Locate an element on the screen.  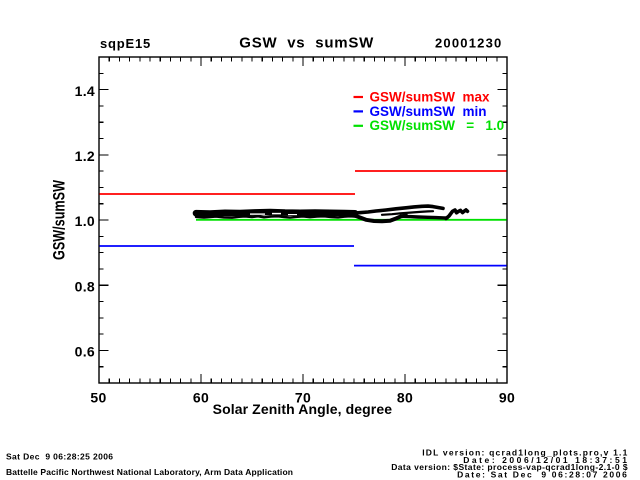
svg-text: 60 is located at coordinates (201, 397).